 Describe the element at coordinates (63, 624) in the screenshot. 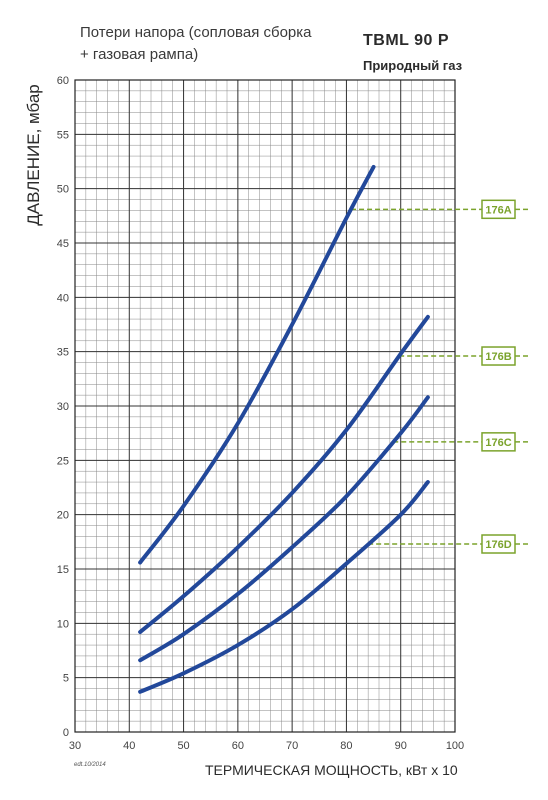

I see `y-tick-label: 10` at that location.